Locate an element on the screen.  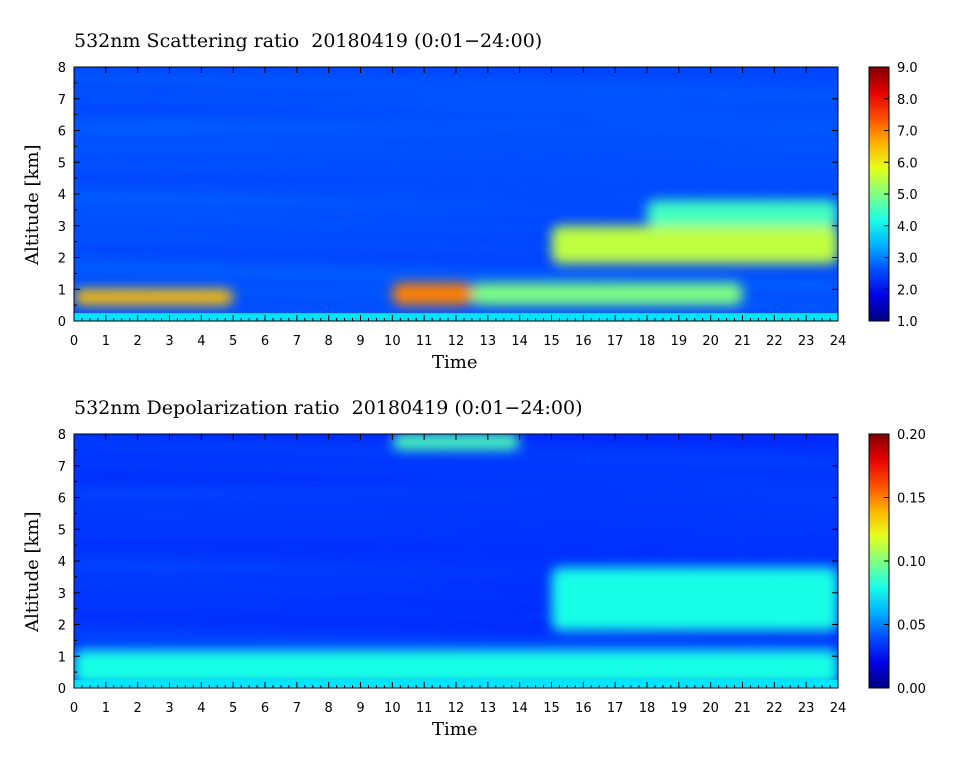
x-tick-label: 16 is located at coordinates (583, 708).